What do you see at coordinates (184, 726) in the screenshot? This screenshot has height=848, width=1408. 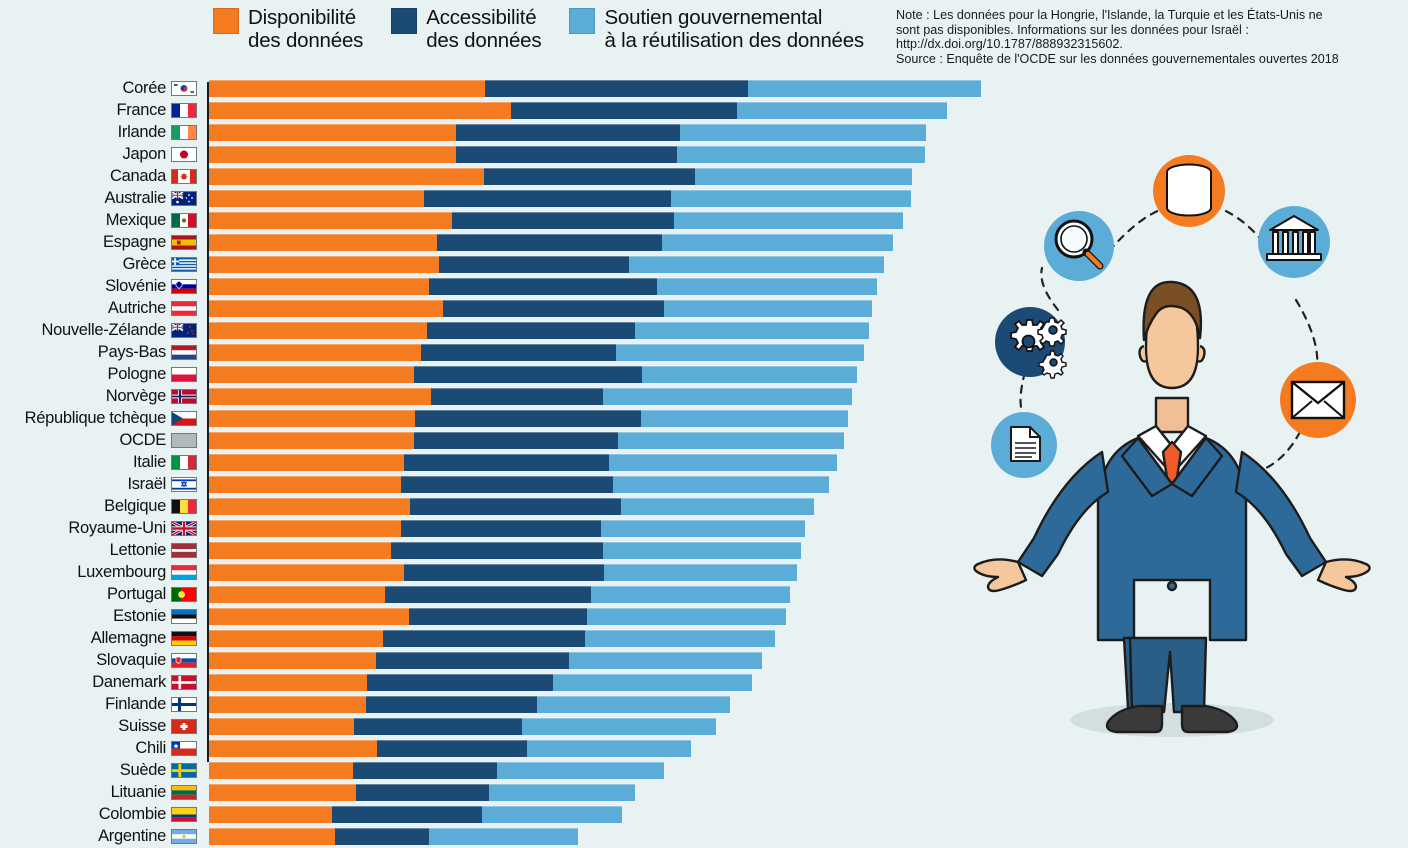 I see `flag-icon-ch` at bounding box center [184, 726].